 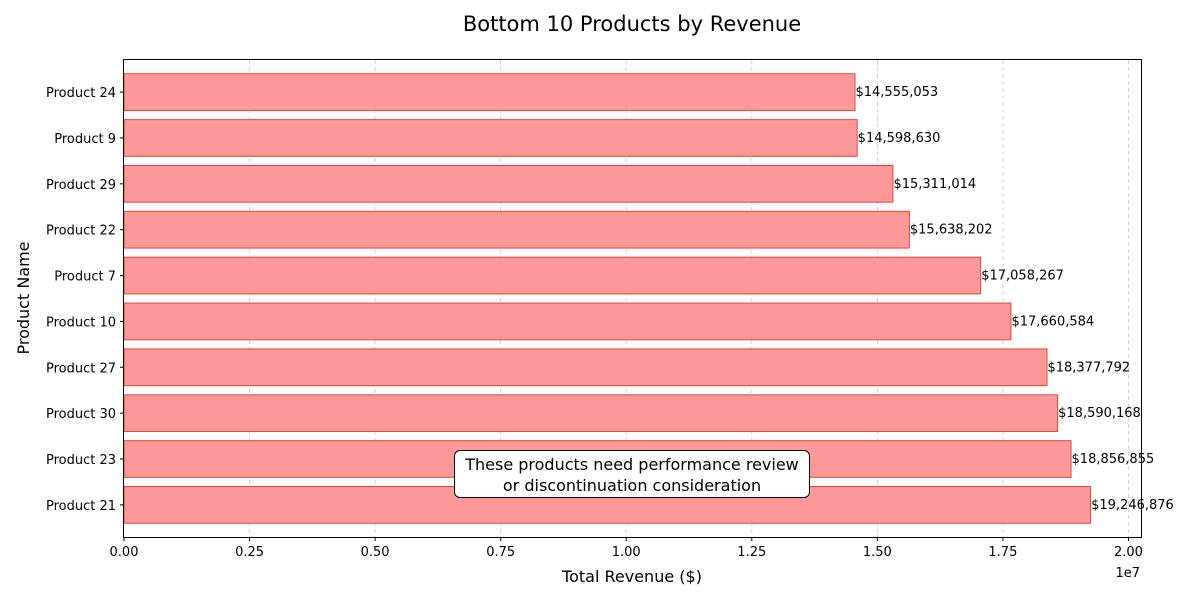 What do you see at coordinates (81, 460) in the screenshot?
I see `y-tick-label: Product 23` at bounding box center [81, 460].